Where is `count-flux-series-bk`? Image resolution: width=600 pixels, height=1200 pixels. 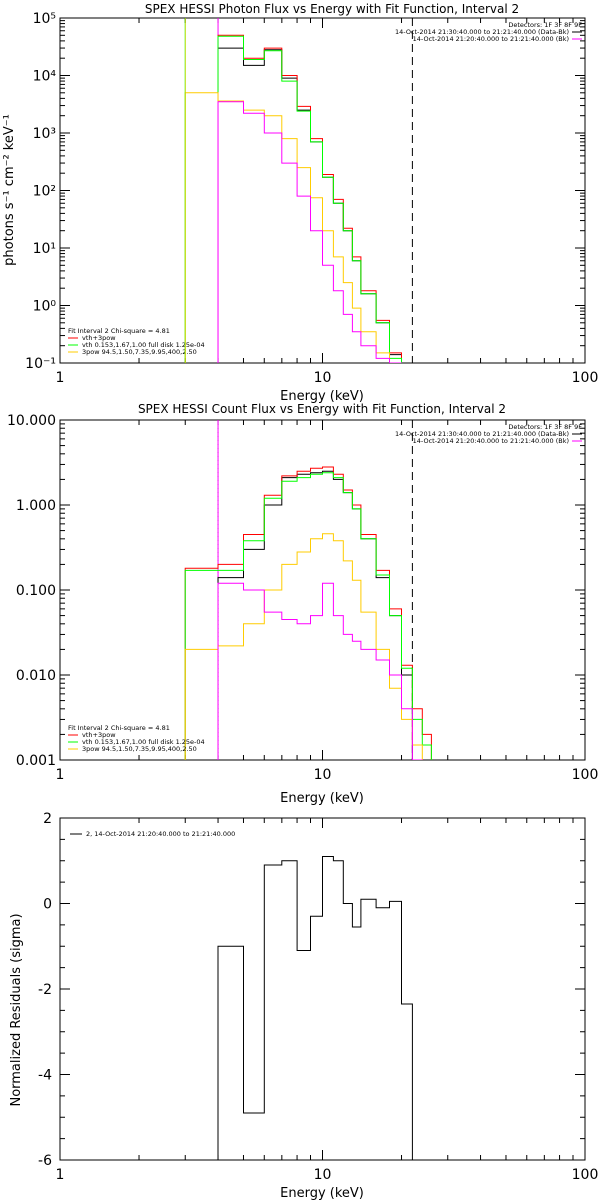 count-flux-series-bk is located at coordinates (320, 671).